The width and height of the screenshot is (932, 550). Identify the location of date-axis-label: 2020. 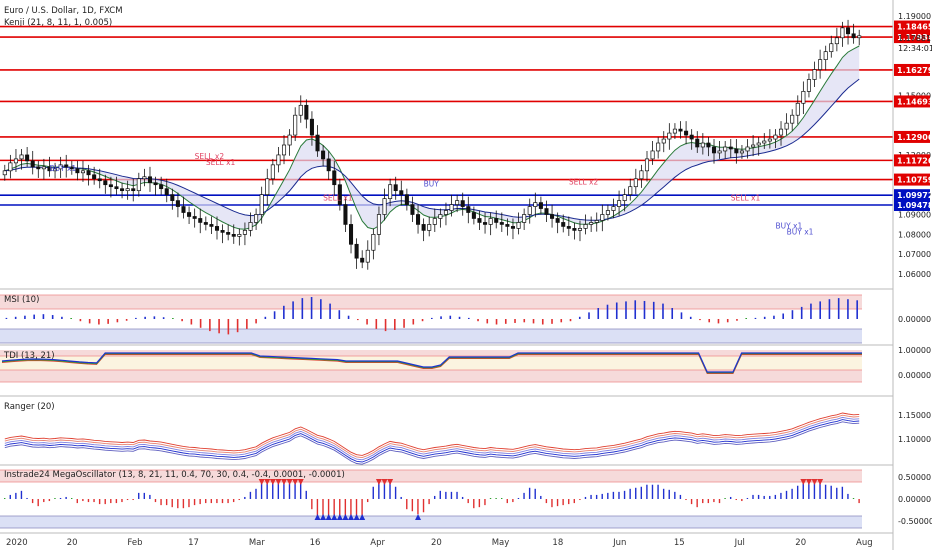
(17, 543).